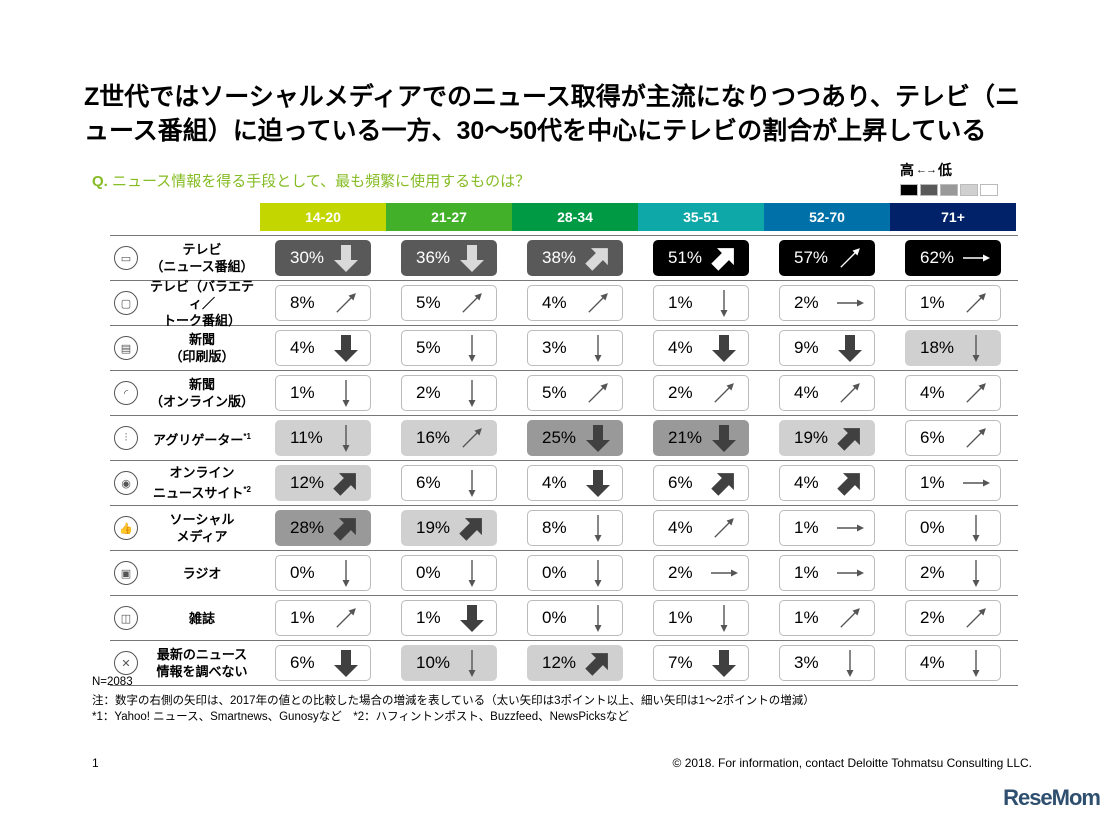  Describe the element at coordinates (202, 258) in the screenshot. I see `row-label-text: テレビ （ニュース番組）` at that location.